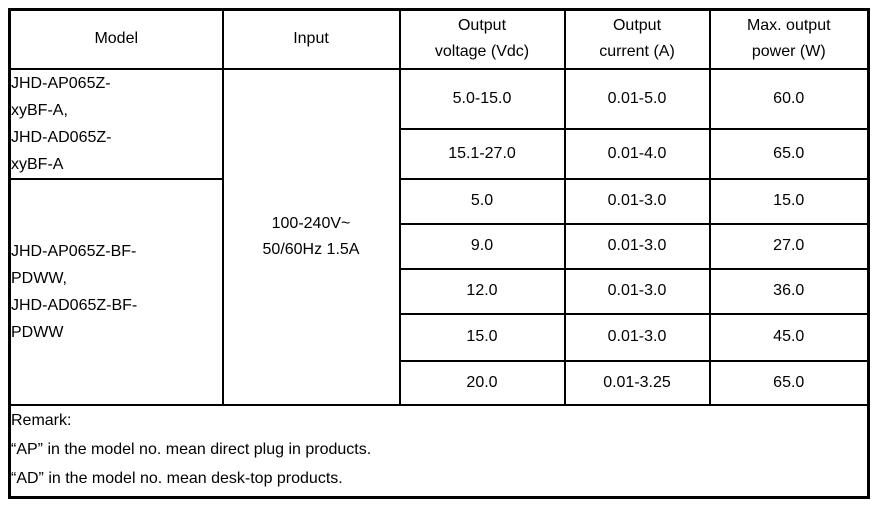  Describe the element at coordinates (789, 291) in the screenshot. I see `power-cell: 36.0` at that location.